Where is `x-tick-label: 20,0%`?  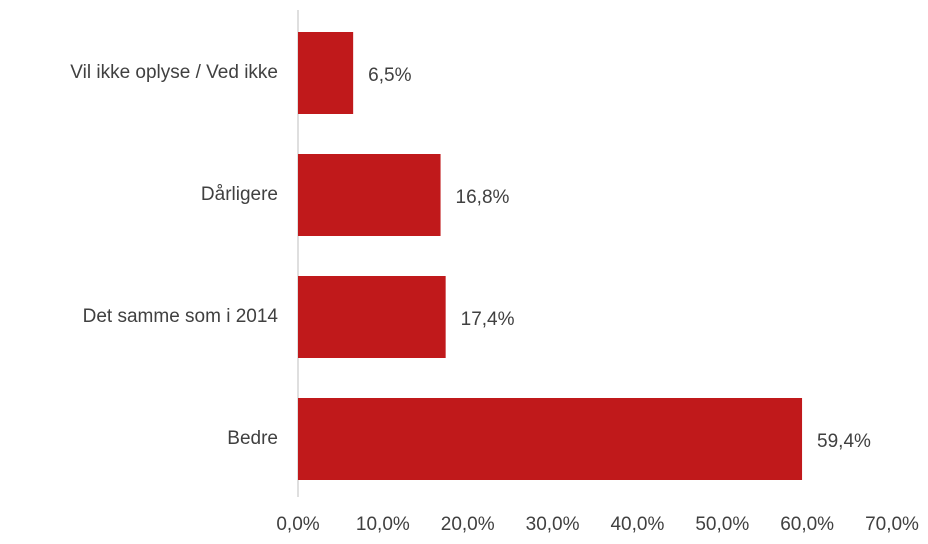 x-tick-label: 20,0% is located at coordinates (468, 524).